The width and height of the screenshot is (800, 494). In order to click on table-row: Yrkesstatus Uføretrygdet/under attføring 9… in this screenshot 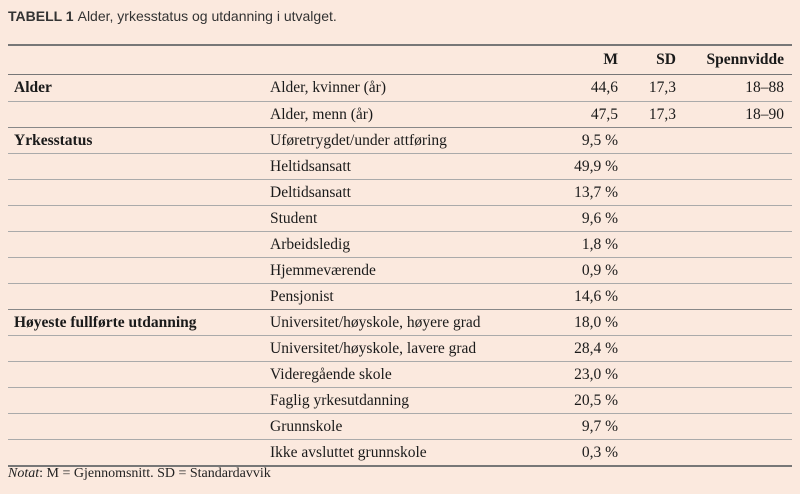, I will do `click(400, 140)`.